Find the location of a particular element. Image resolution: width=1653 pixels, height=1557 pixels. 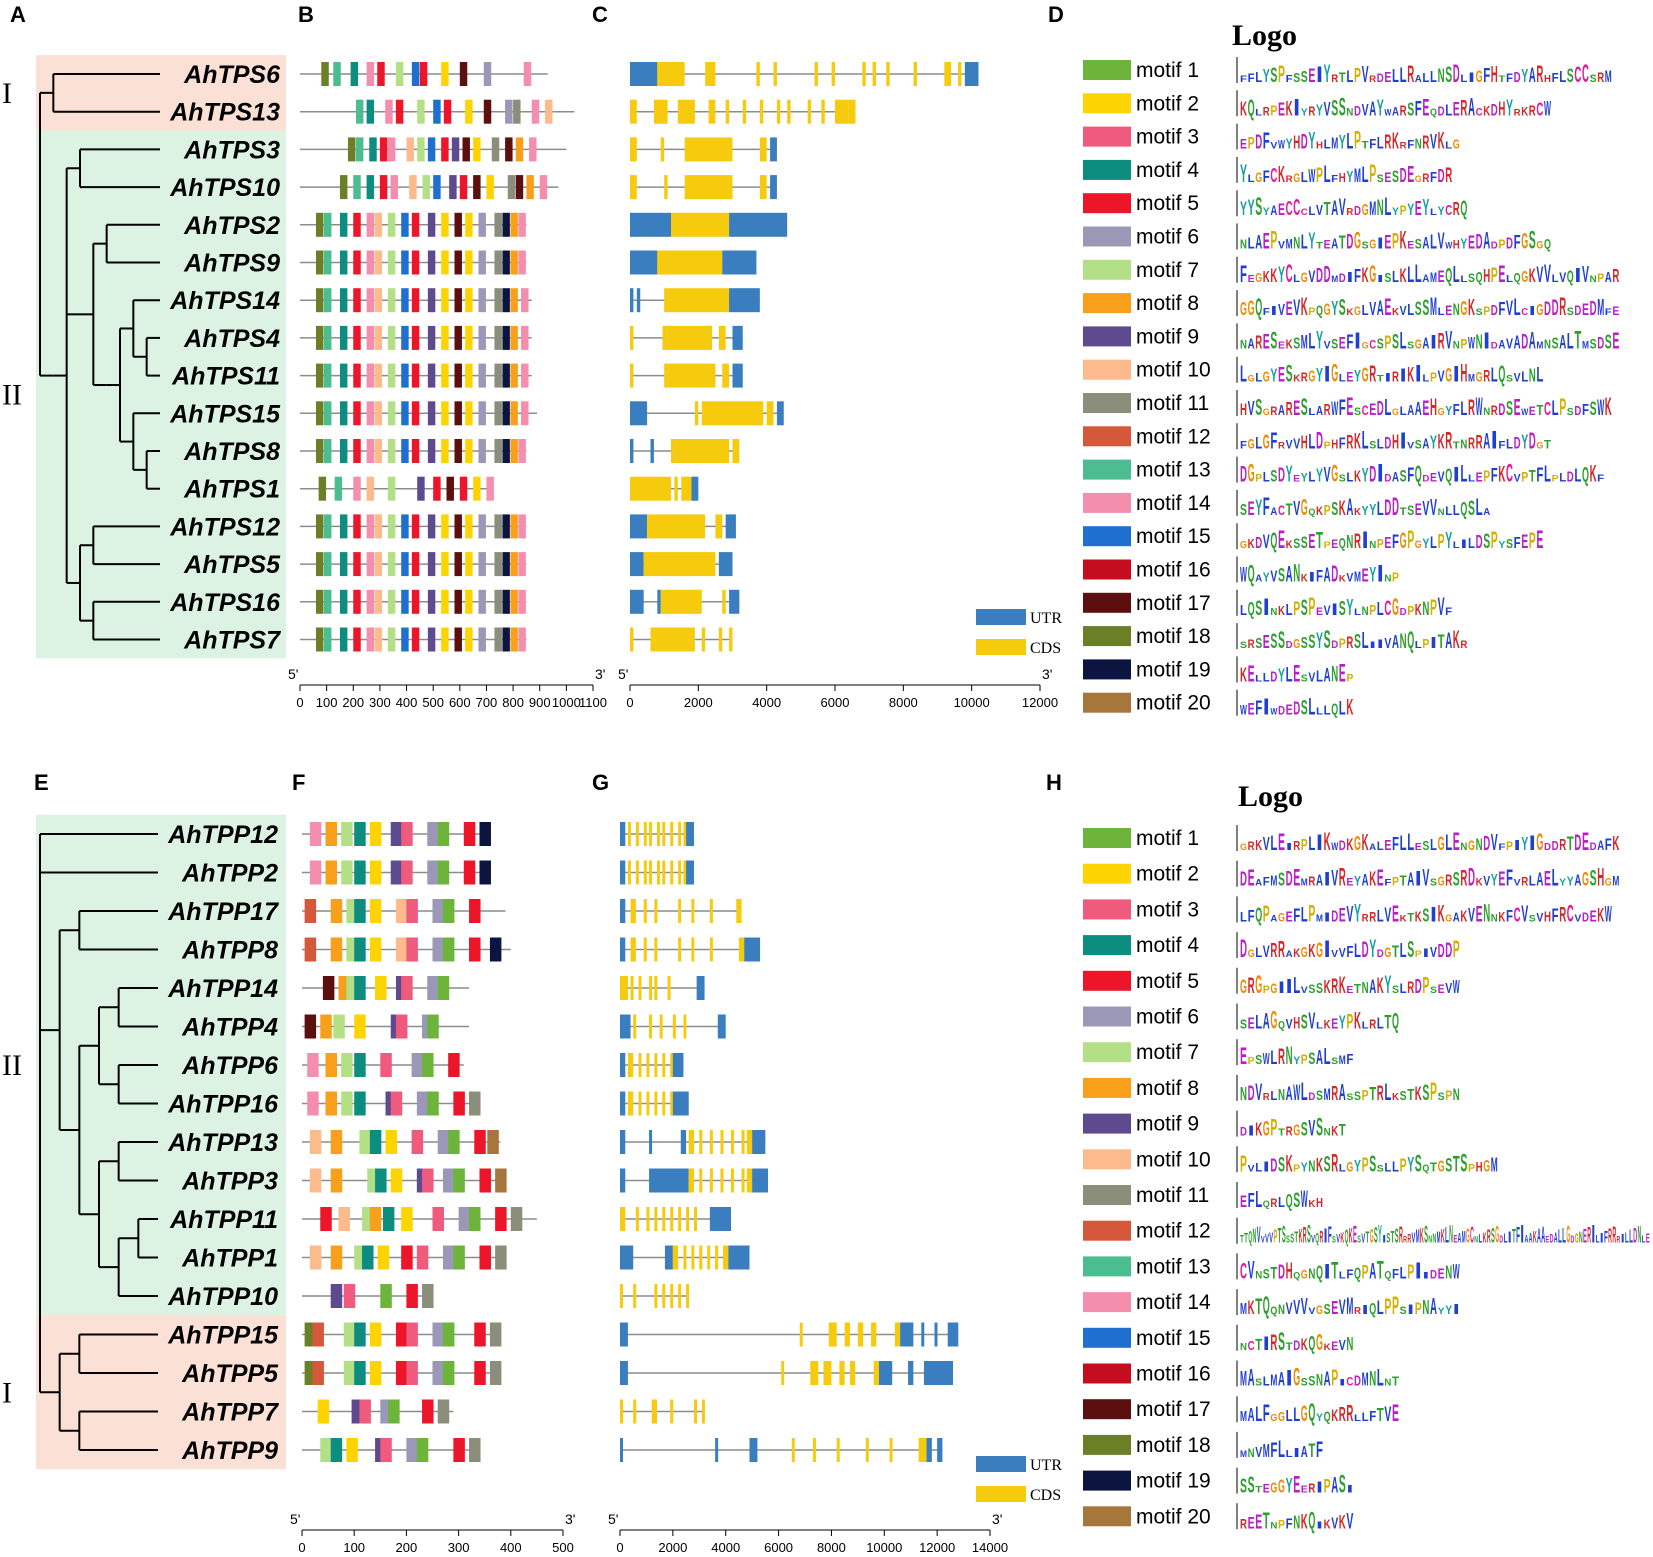

gene-label: AhTPS14 is located at coordinates (224, 301).